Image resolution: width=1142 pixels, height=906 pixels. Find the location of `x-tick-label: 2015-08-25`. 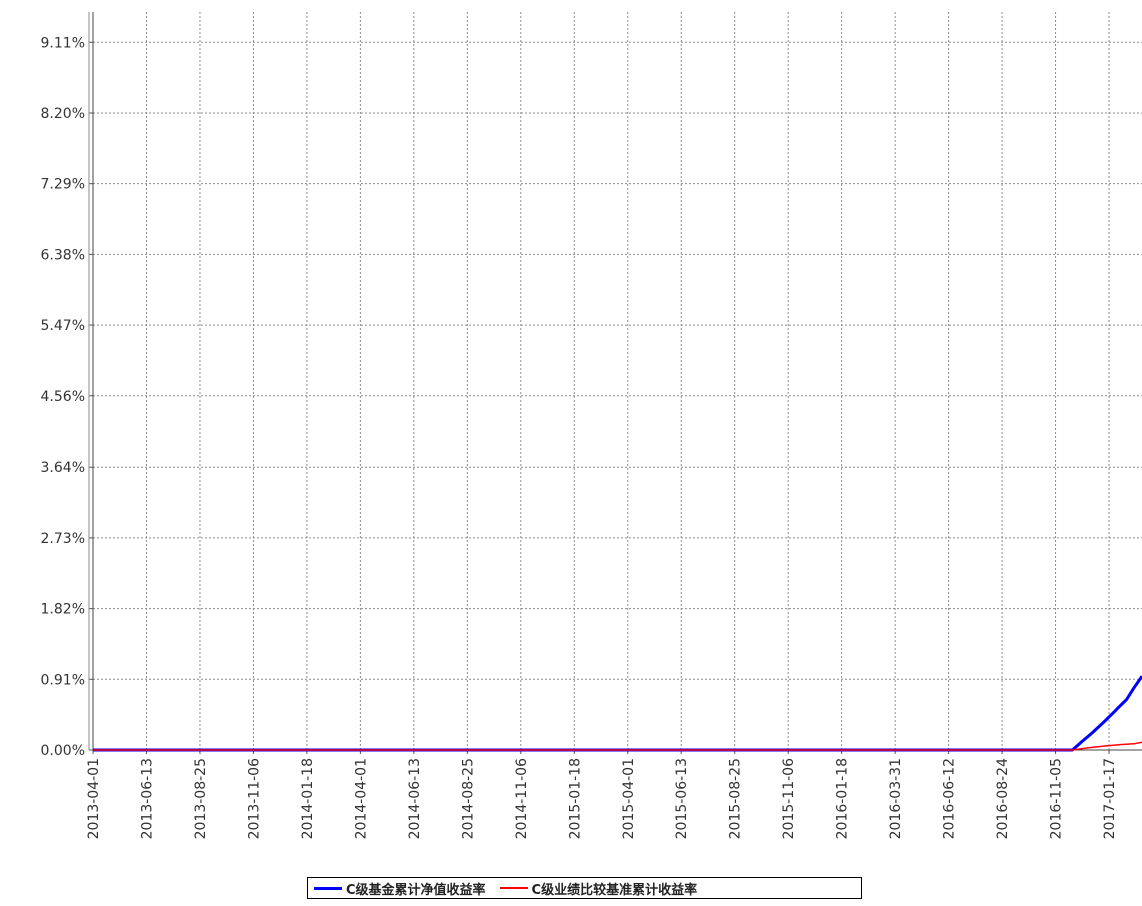

x-tick-label: 2015-08-25 is located at coordinates (736, 798).